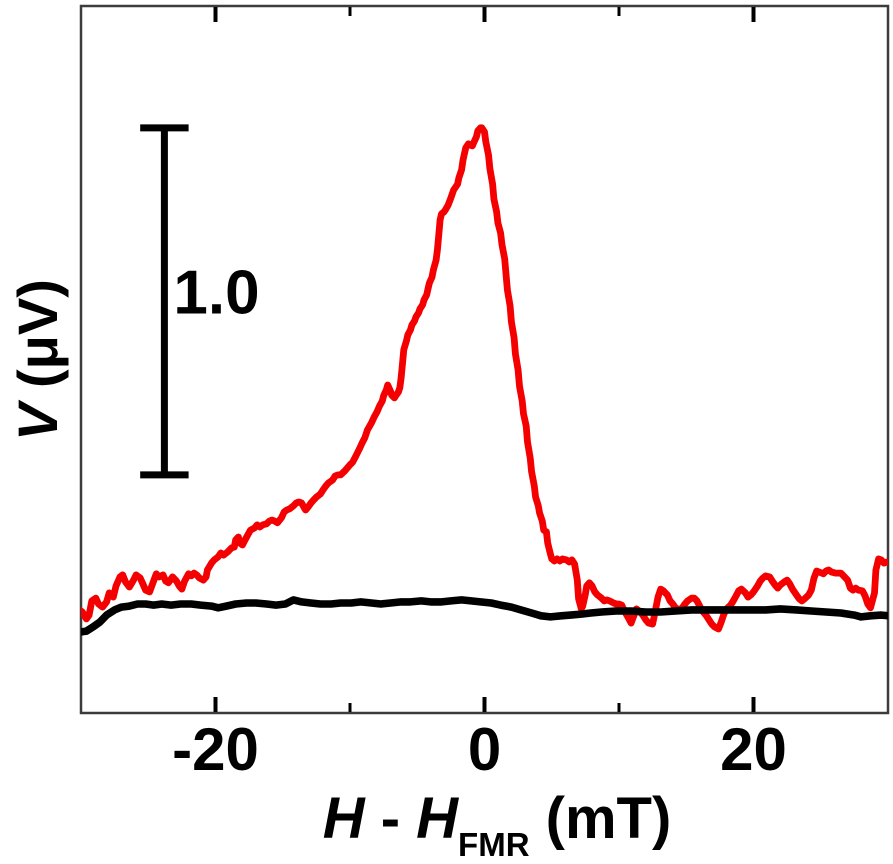 The image size is (893, 864). Describe the element at coordinates (484, 616) in the screenshot. I see `black-curve` at that location.